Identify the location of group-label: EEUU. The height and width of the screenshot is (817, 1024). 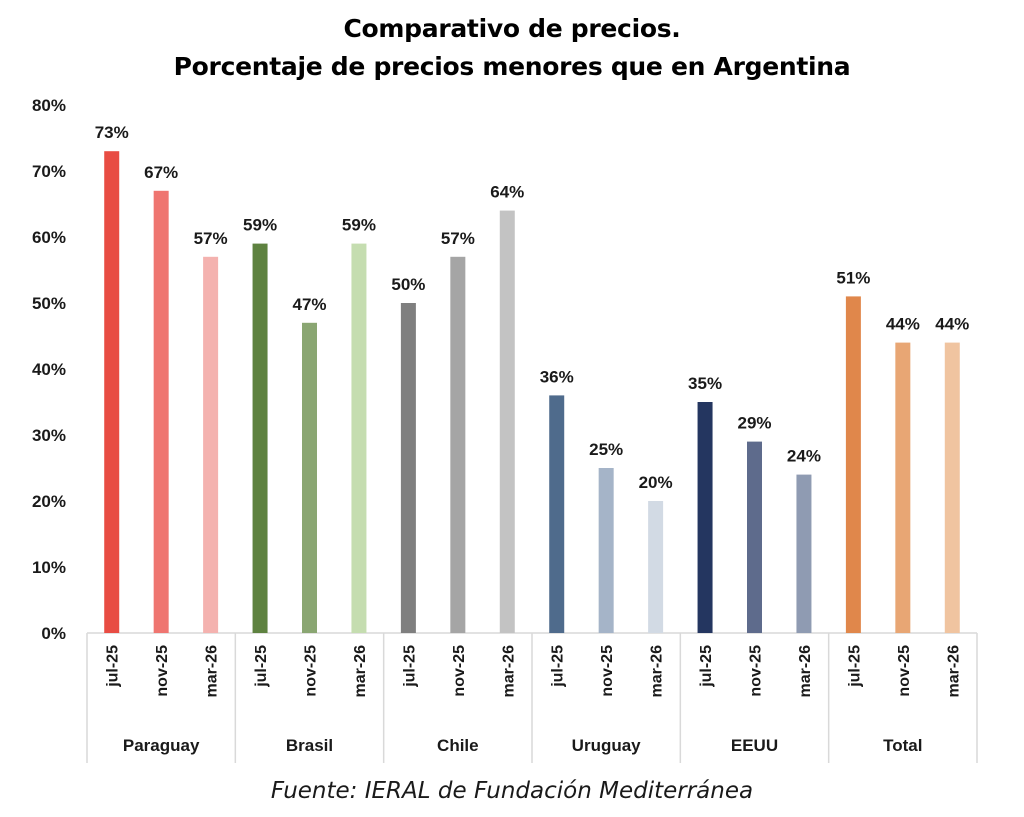
(754, 745).